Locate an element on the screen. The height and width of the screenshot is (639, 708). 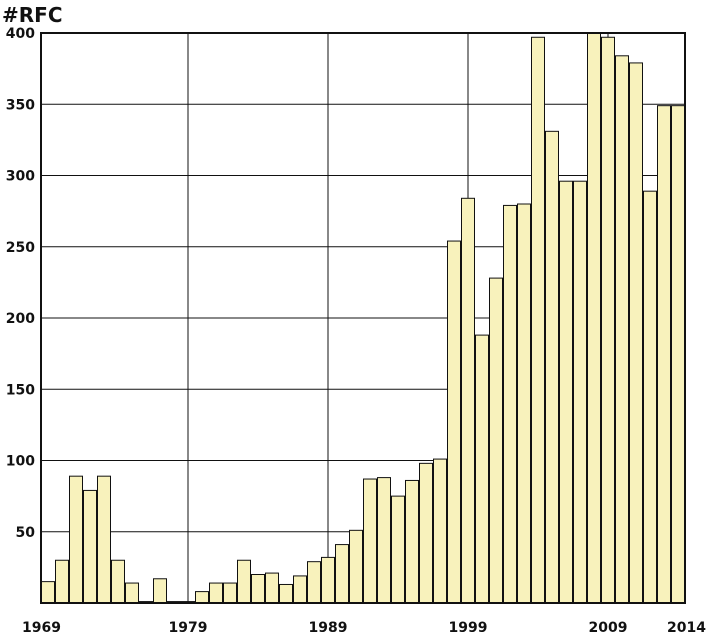
bar-2002 is located at coordinates (510, 404).